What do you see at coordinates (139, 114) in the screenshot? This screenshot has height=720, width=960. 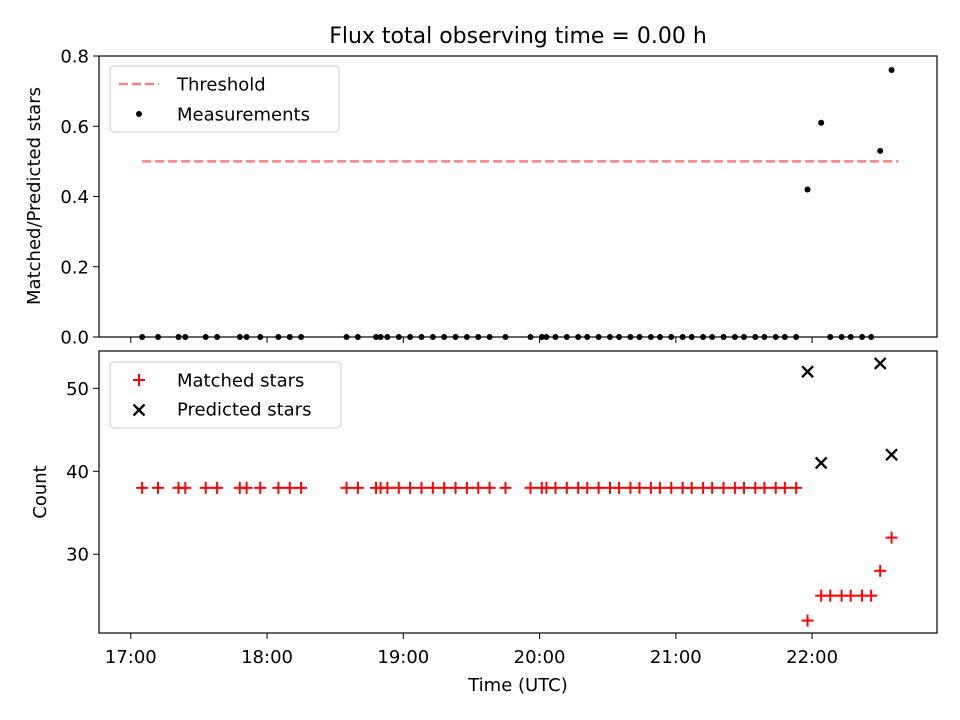 I see `legend-measurements-swatch` at bounding box center [139, 114].